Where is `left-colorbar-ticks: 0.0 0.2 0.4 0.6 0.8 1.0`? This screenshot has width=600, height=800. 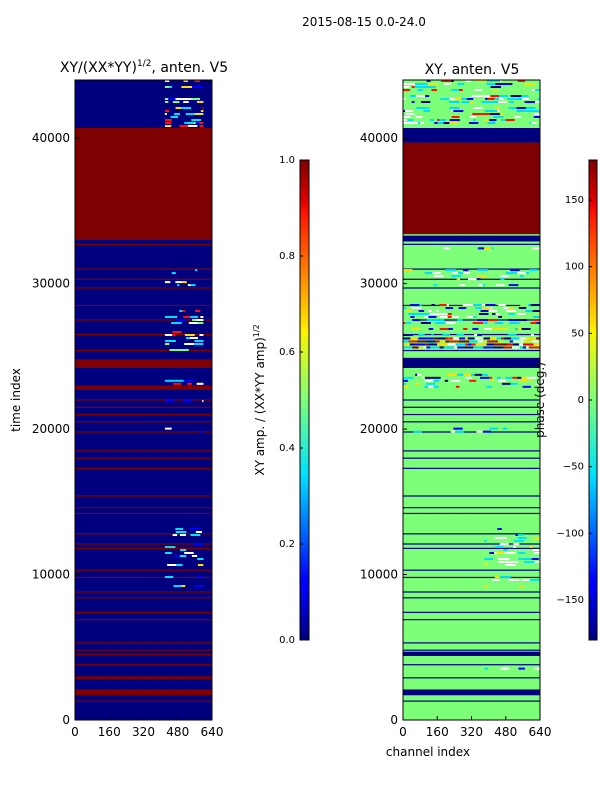 left-colorbar-ticks: 0.0 0.2 0.4 0.6 0.8 1.0 is located at coordinates (291, 400).